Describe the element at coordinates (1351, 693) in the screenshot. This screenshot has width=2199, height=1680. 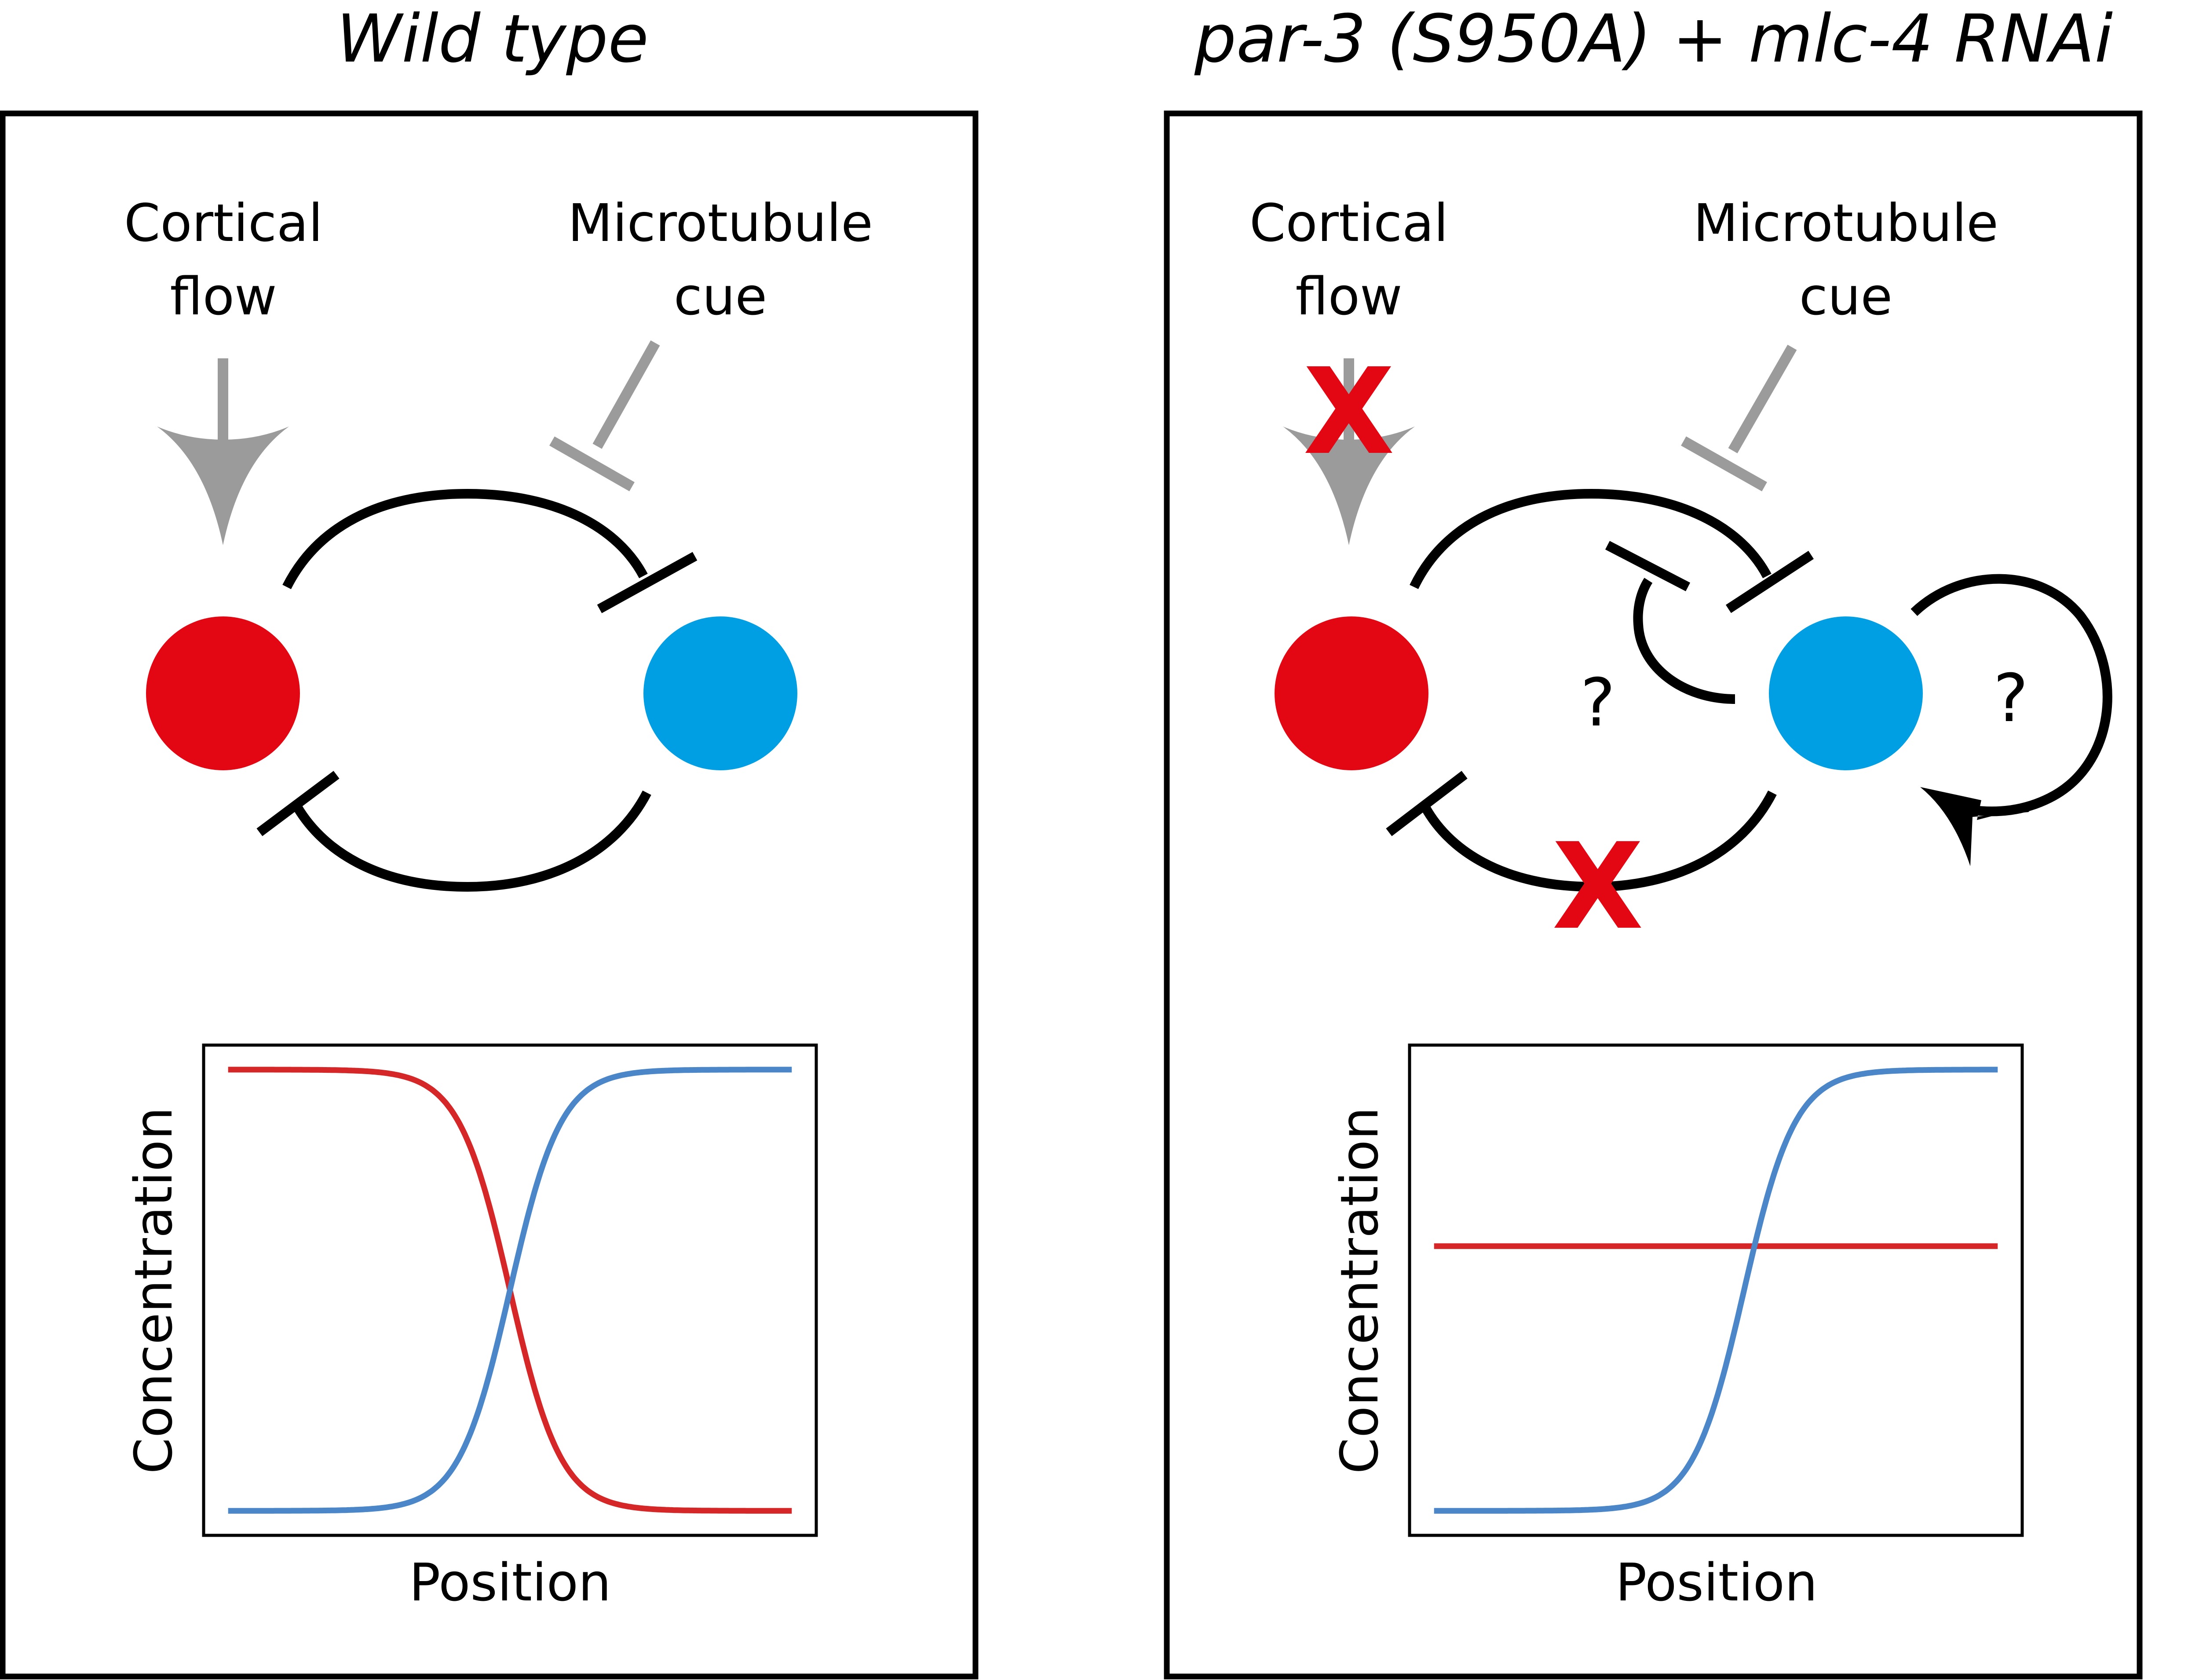
I see `mutant-red-species-circle` at that location.